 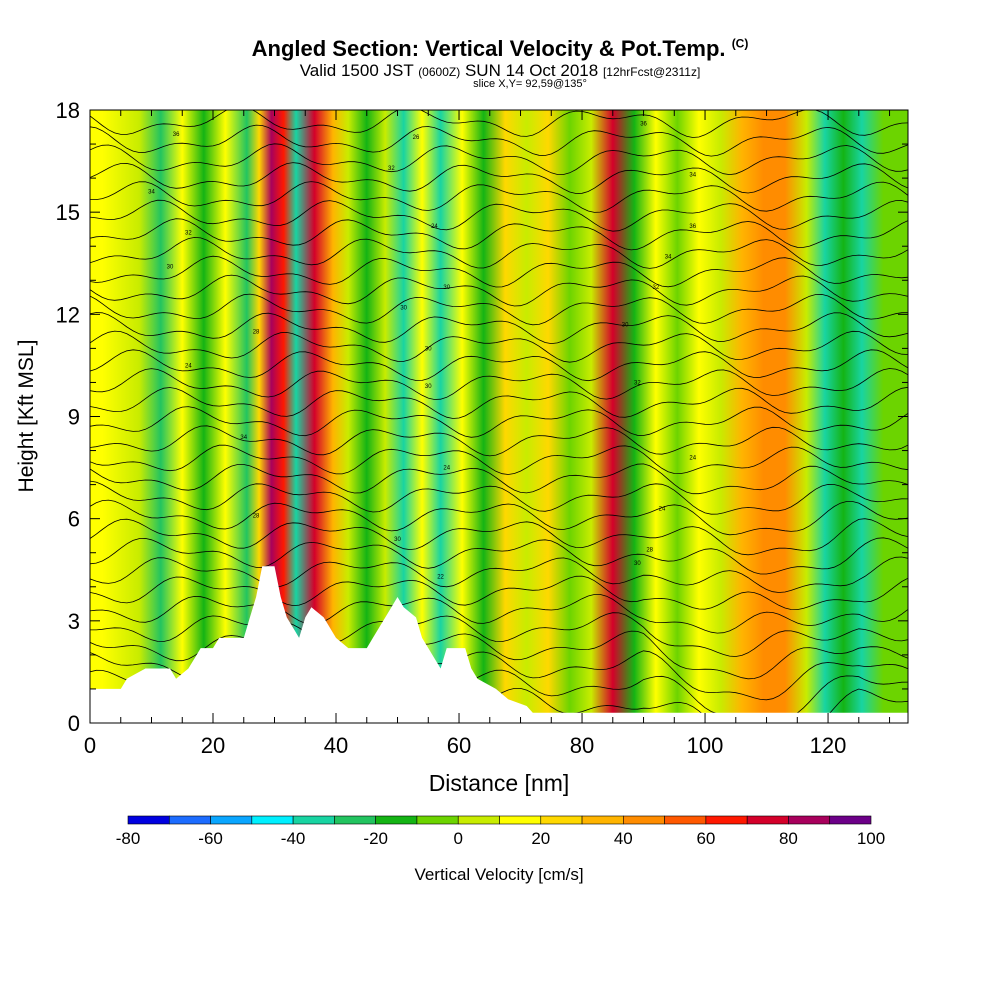 What do you see at coordinates (356, 70) in the screenshot?
I see `valid-prefix: Valid 1500 JST` at bounding box center [356, 70].